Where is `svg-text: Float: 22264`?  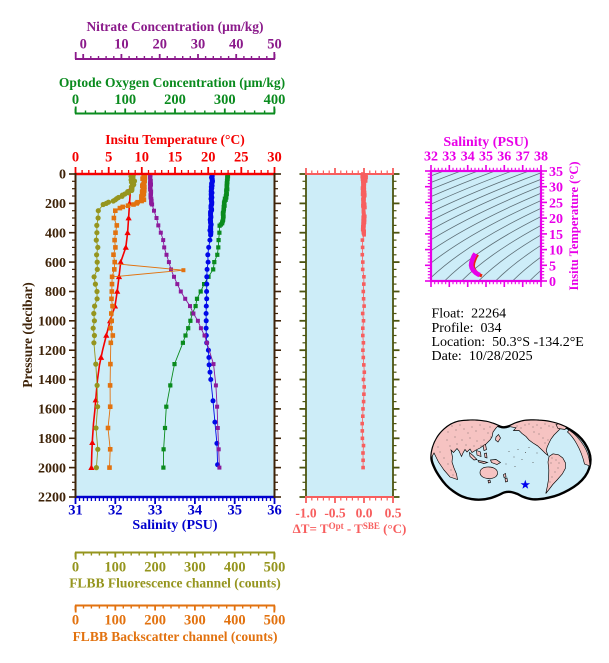 svg-text: Float: 22264 is located at coordinates (469, 314).